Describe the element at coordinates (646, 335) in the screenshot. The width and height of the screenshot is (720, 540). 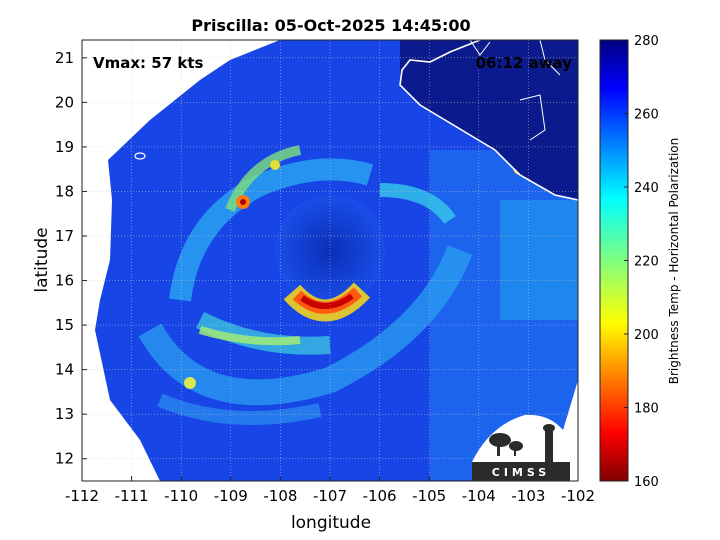
I see `colorbar-tick-label: 200` at that location.